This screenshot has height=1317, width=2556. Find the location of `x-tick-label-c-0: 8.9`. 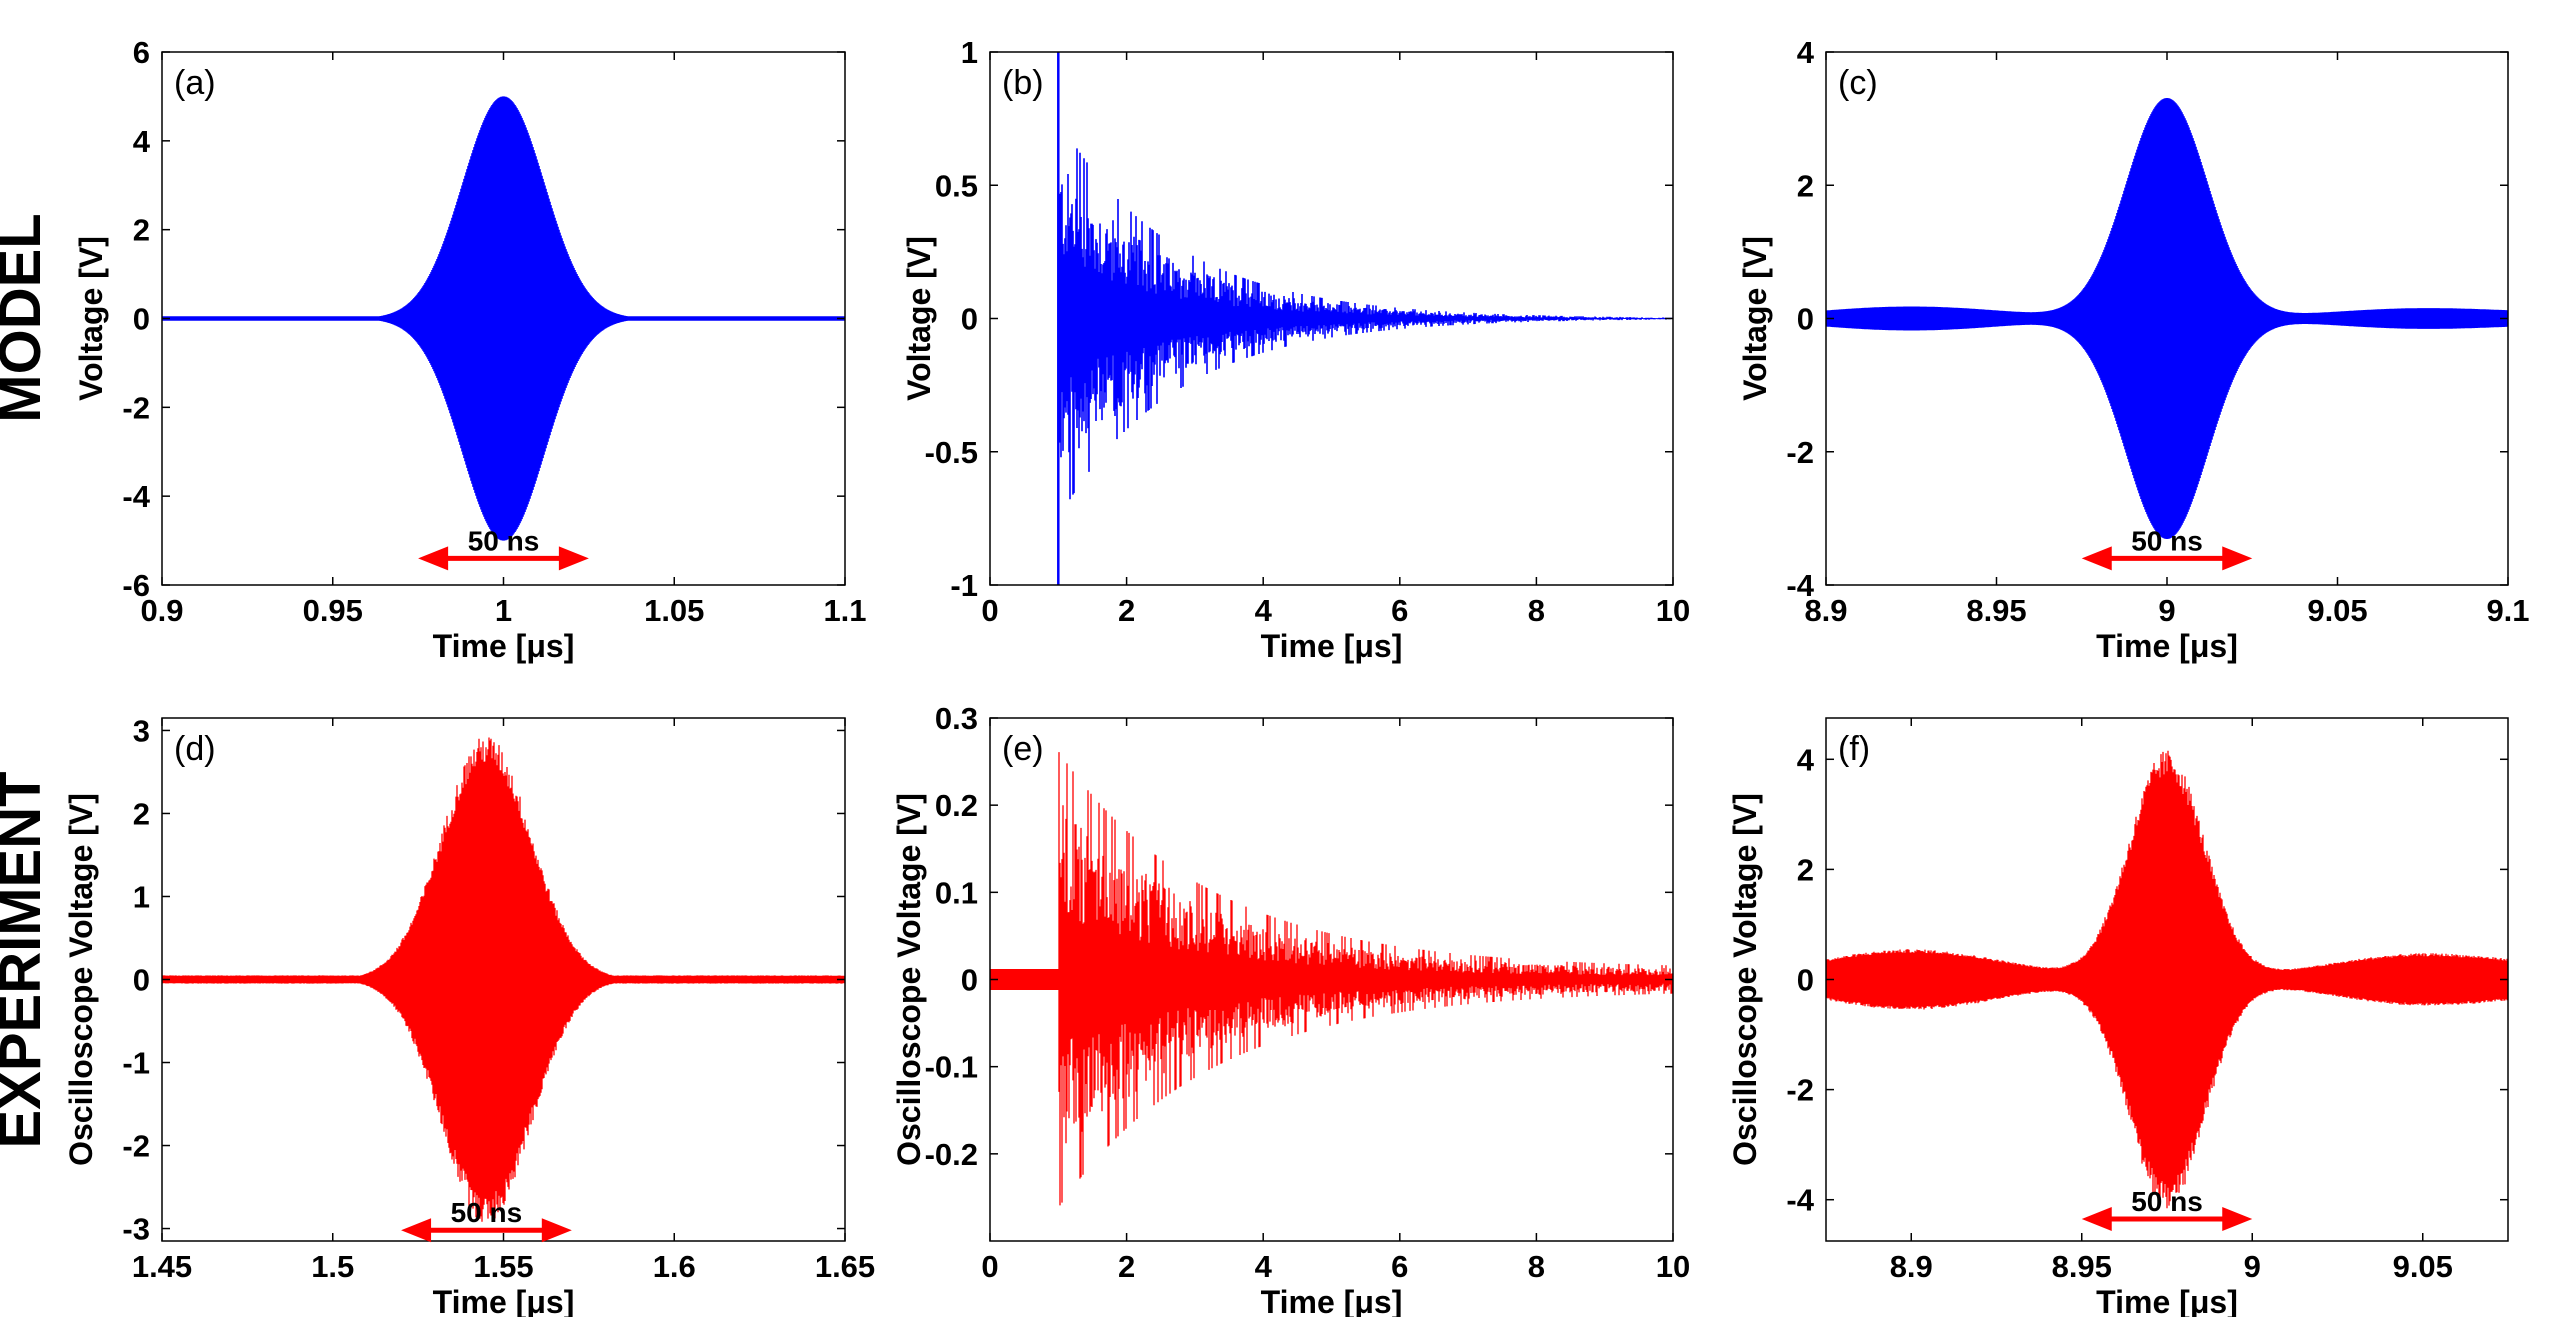

x-tick-label-c-0: 8.9 is located at coordinates (1825, 610).